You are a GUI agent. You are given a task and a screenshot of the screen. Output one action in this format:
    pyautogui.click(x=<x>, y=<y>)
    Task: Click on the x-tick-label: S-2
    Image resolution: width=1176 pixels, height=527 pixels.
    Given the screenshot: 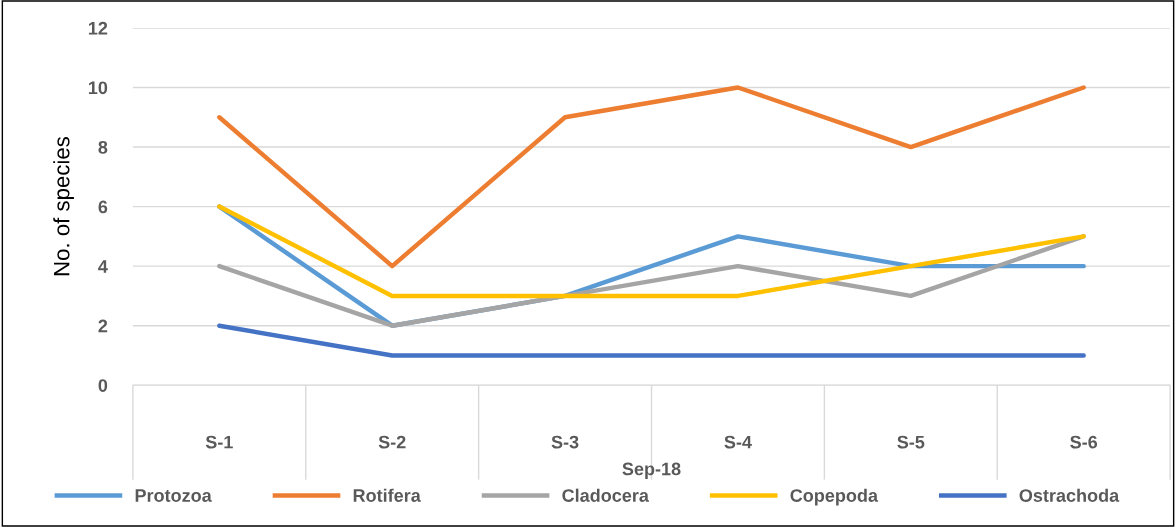 What is the action you would take?
    pyautogui.click(x=392, y=442)
    